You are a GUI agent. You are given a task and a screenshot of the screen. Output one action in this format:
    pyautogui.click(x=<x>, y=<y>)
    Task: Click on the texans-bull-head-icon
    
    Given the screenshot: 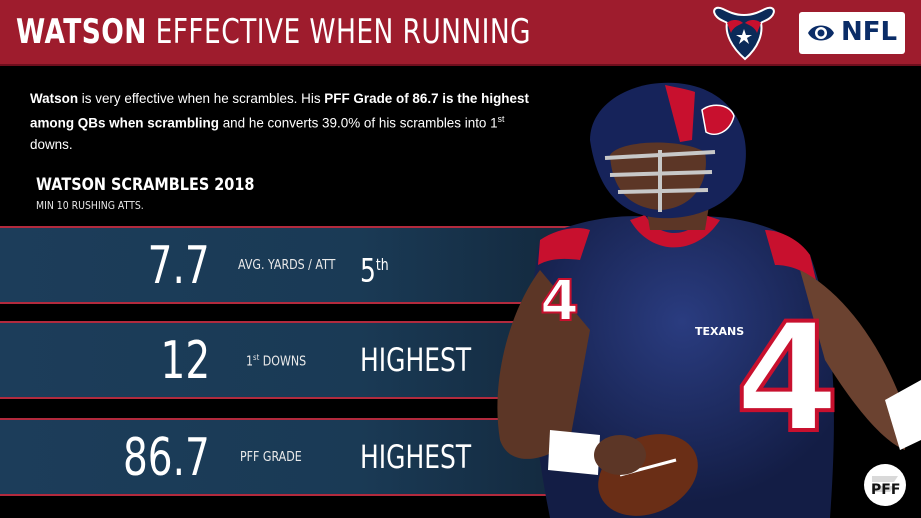 What is the action you would take?
    pyautogui.click(x=744, y=33)
    